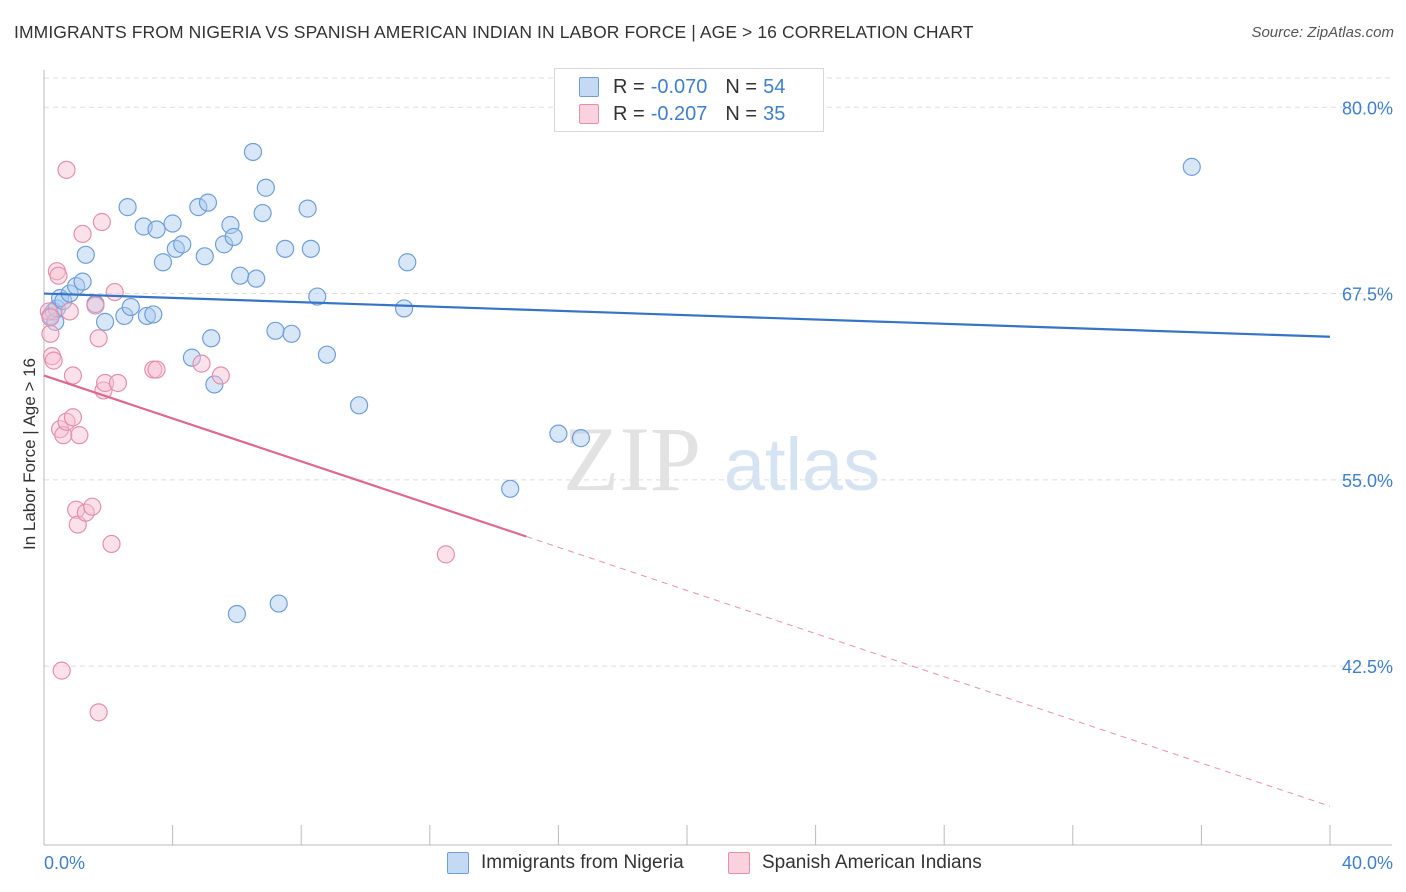  I want to click on legend-swatch-pink, so click(589, 114).